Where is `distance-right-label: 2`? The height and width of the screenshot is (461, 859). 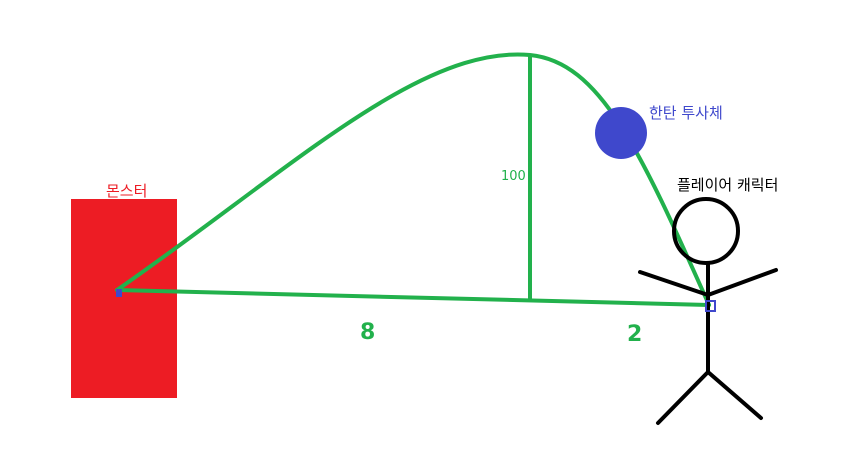
distance-right-label: 2 is located at coordinates (634, 334).